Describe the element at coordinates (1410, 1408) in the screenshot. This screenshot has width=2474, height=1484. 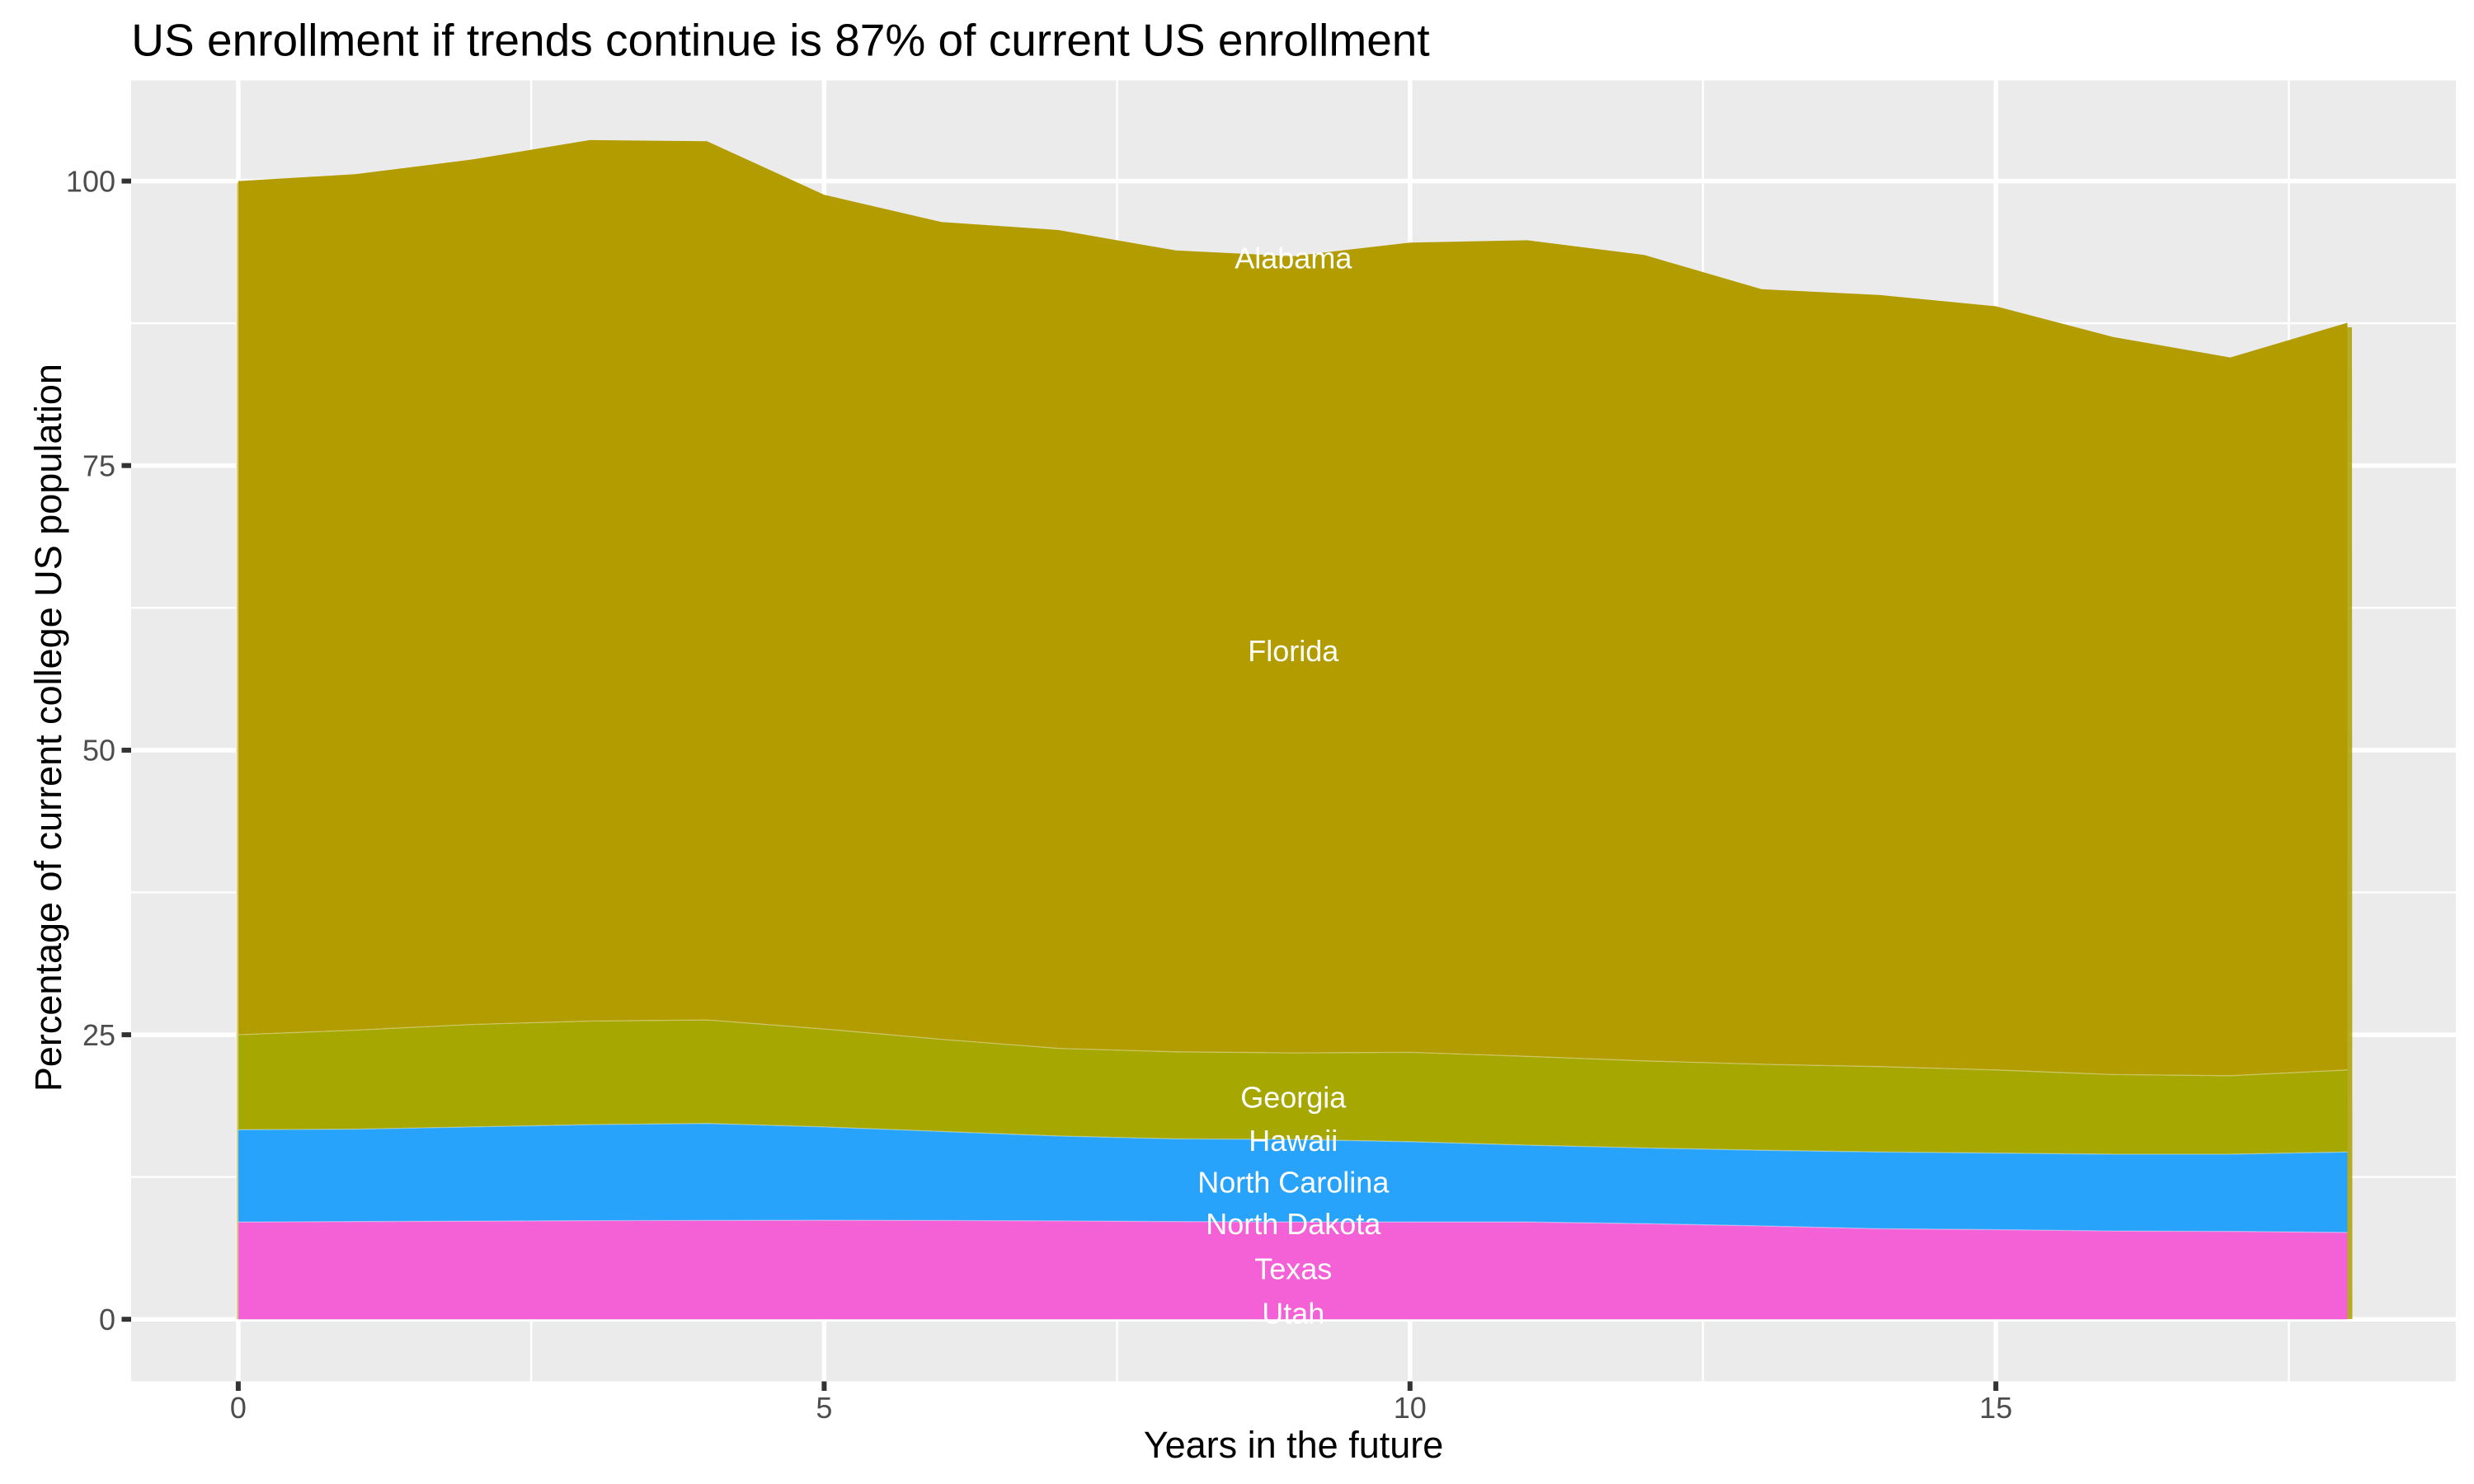
I see `svg-text: 10` at that location.